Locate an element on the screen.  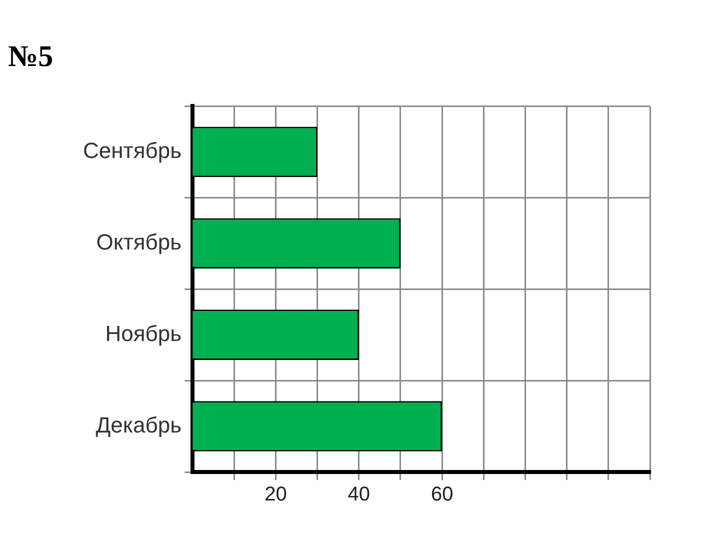
x-tick-label: 60 is located at coordinates (442, 495).